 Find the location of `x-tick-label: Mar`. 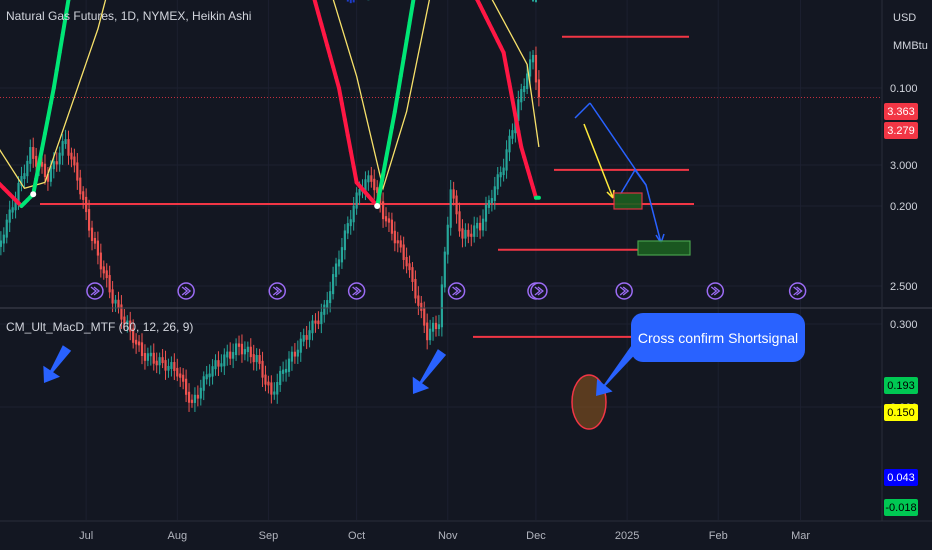

x-tick-label: Mar is located at coordinates (800, 536).